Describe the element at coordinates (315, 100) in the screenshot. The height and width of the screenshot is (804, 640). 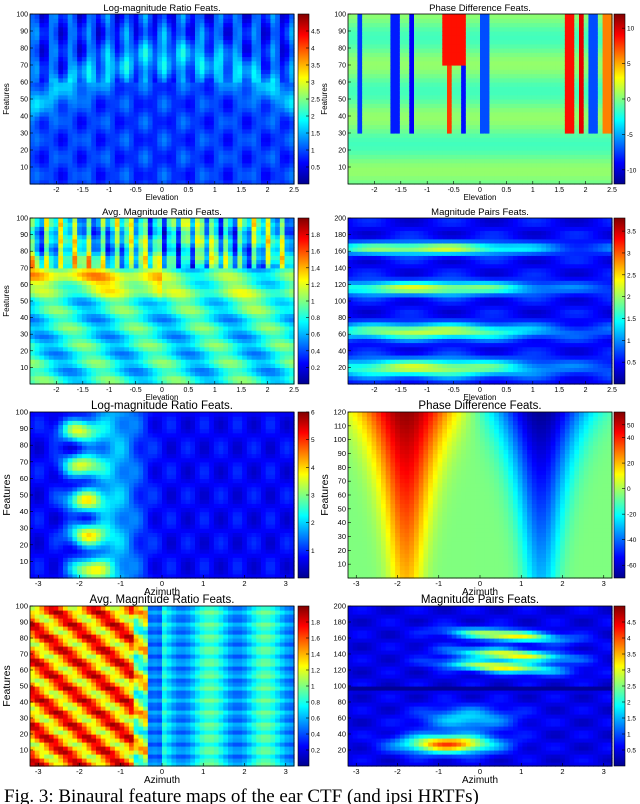
I see `colorbar-tick-label: 2.5` at that location.